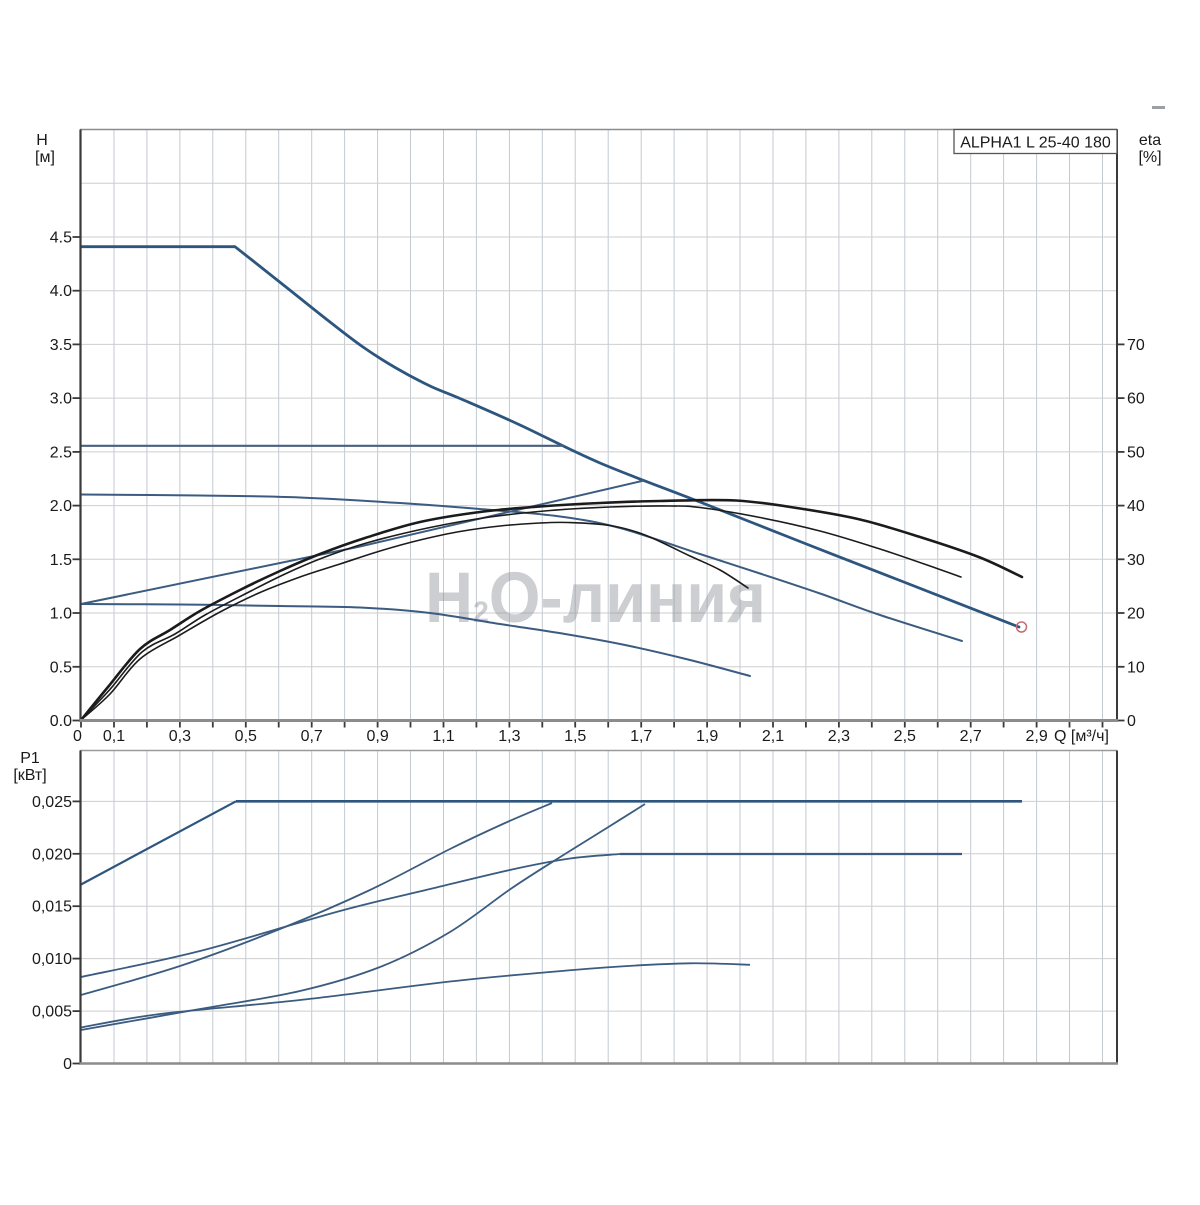 This screenshot has height=1205, width=1200. Describe the element at coordinates (61, 667) in the screenshot. I see `svg-text: 0.5` at that location.